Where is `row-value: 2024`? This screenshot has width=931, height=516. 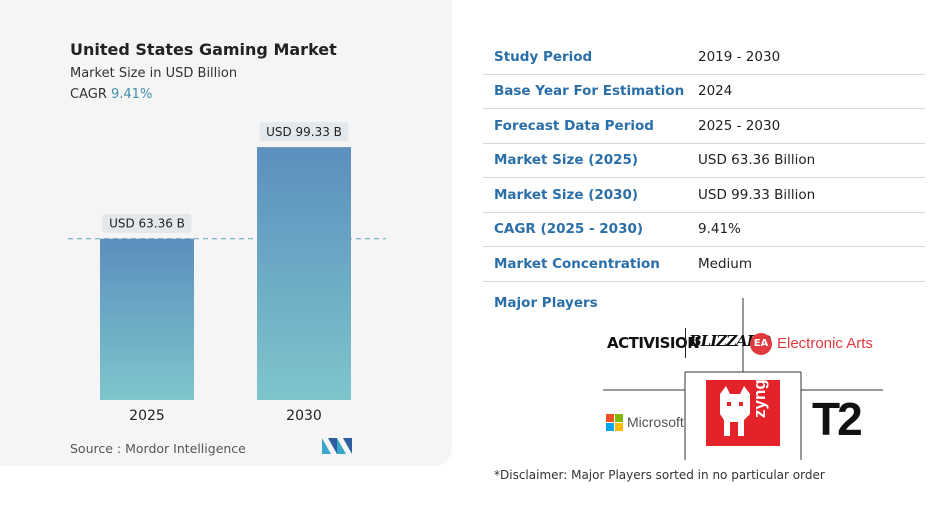 row-value: 2024 is located at coordinates (811, 91).